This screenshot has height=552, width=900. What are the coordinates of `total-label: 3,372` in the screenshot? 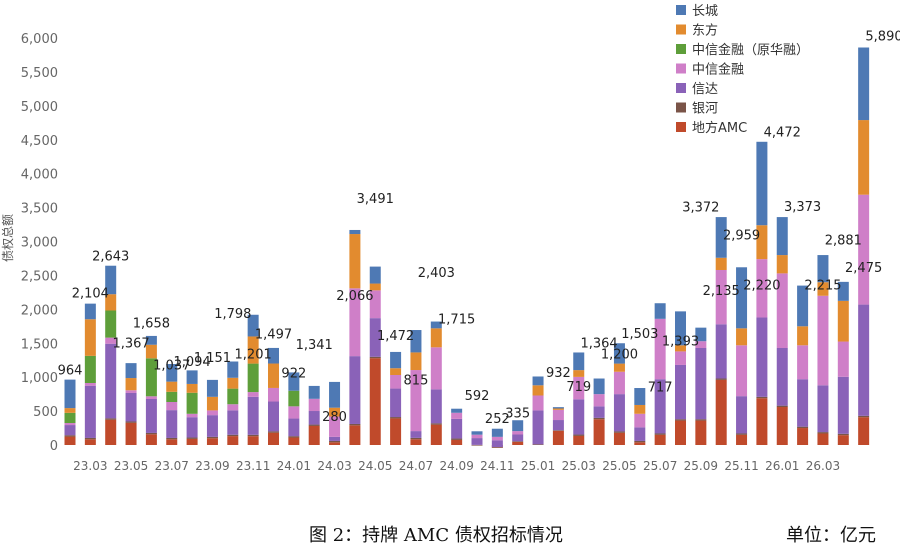 It's located at (700, 207).